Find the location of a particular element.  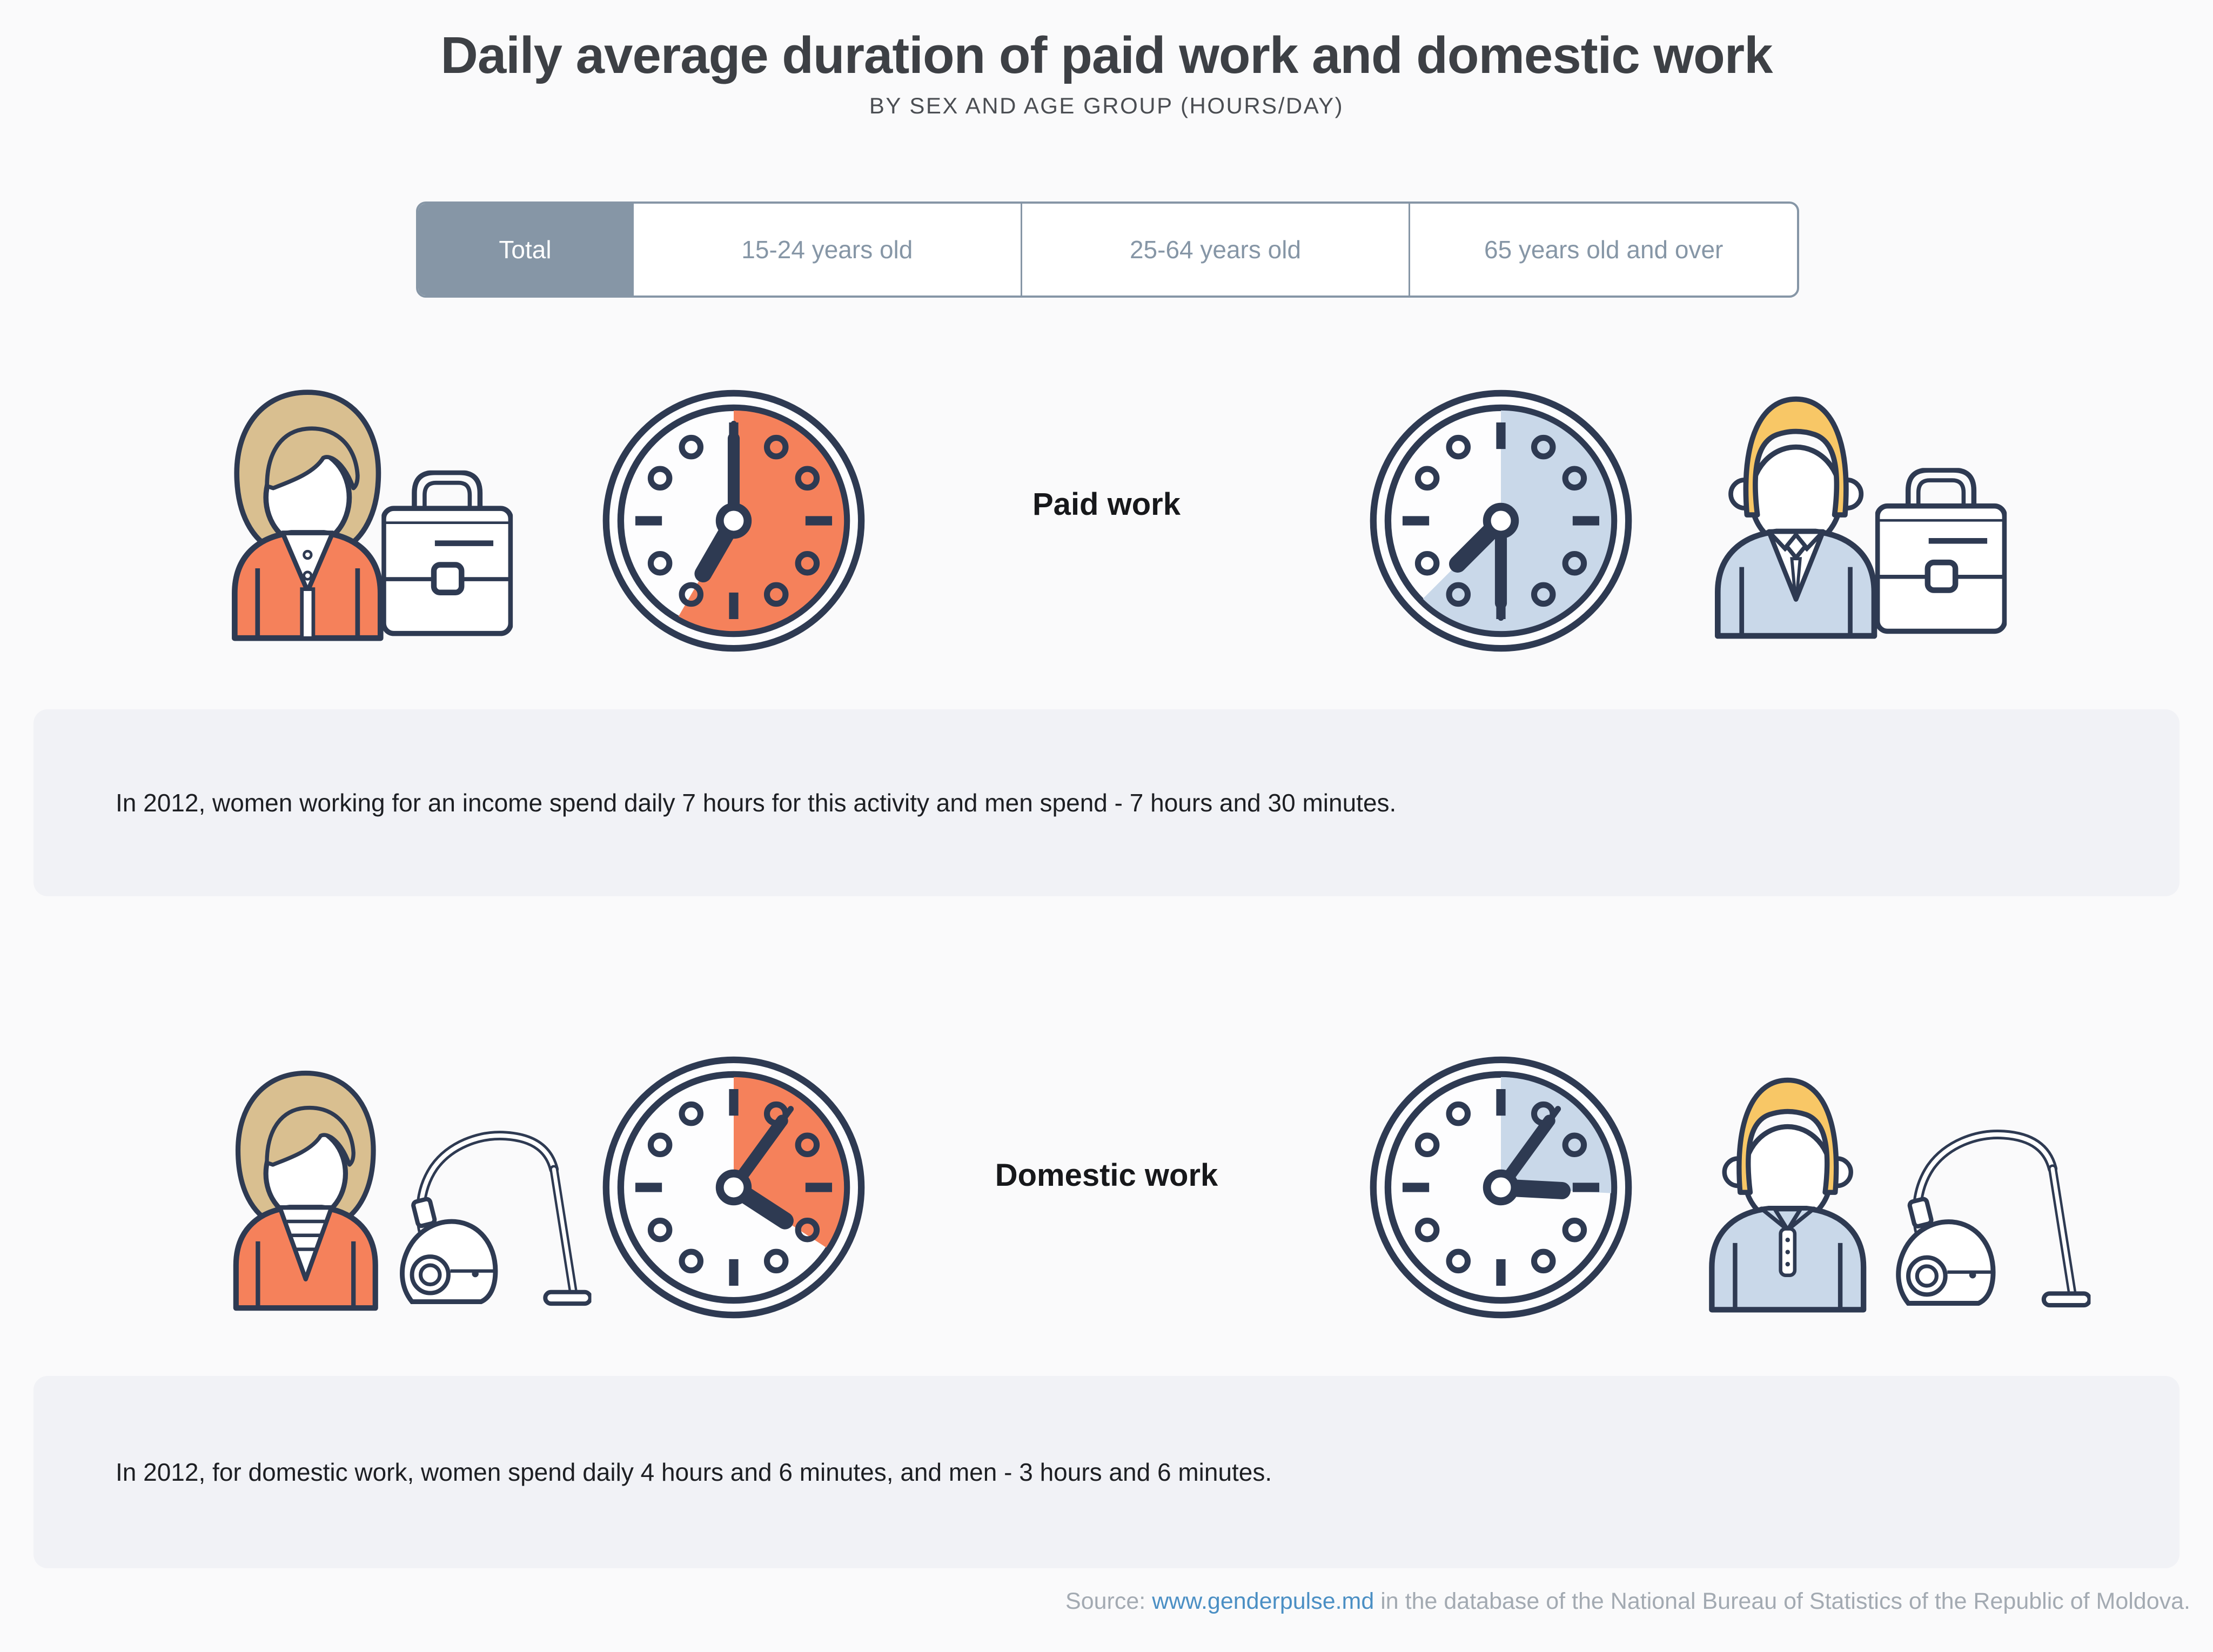

page-subtitle: BY SEX AND AGE GROUP (HOURS/DAY) is located at coordinates (1106, 105).